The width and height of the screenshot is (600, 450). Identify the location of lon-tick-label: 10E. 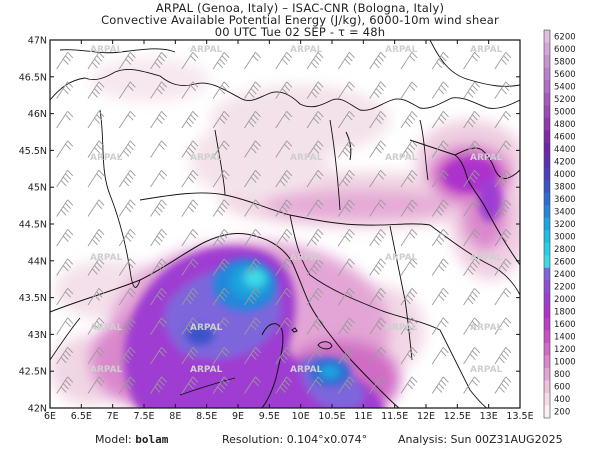
(301, 416).